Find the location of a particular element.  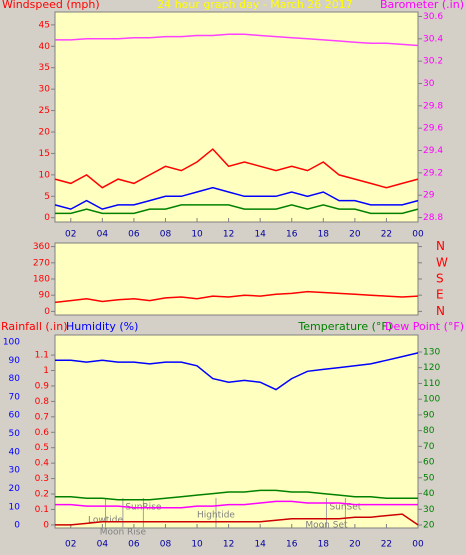

temperature-label: Temperature (°F) is located at coordinates (344, 326).